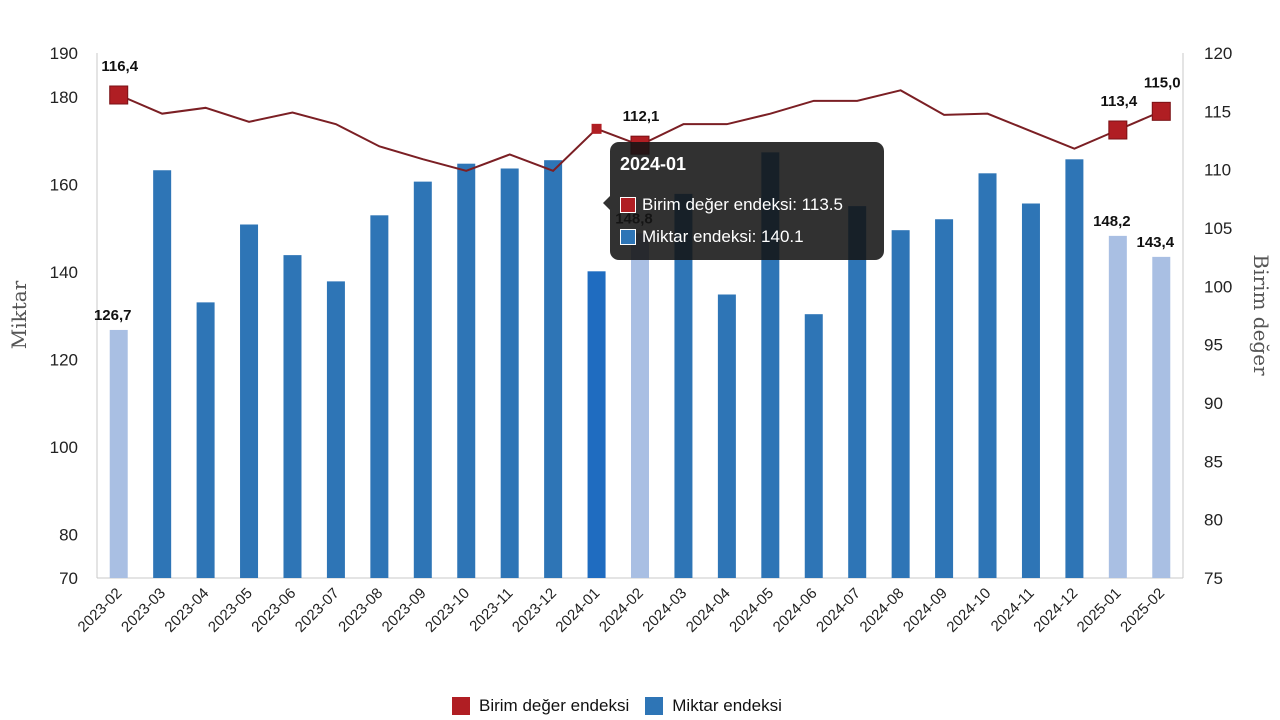 This screenshot has width=1280, height=720. Describe the element at coordinates (1118, 101) in the screenshot. I see `line-data-label: 113,4` at that location.